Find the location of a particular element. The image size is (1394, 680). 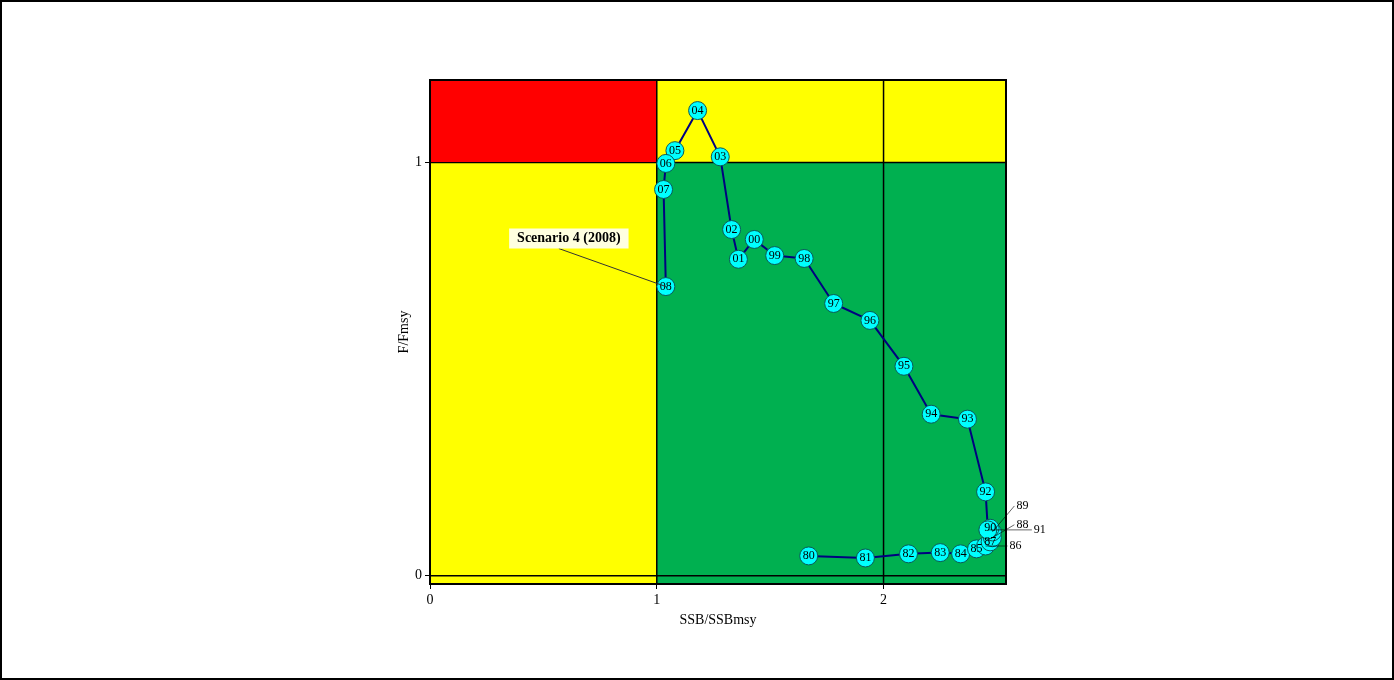

annotation: 91 is located at coordinates (1039, 529).